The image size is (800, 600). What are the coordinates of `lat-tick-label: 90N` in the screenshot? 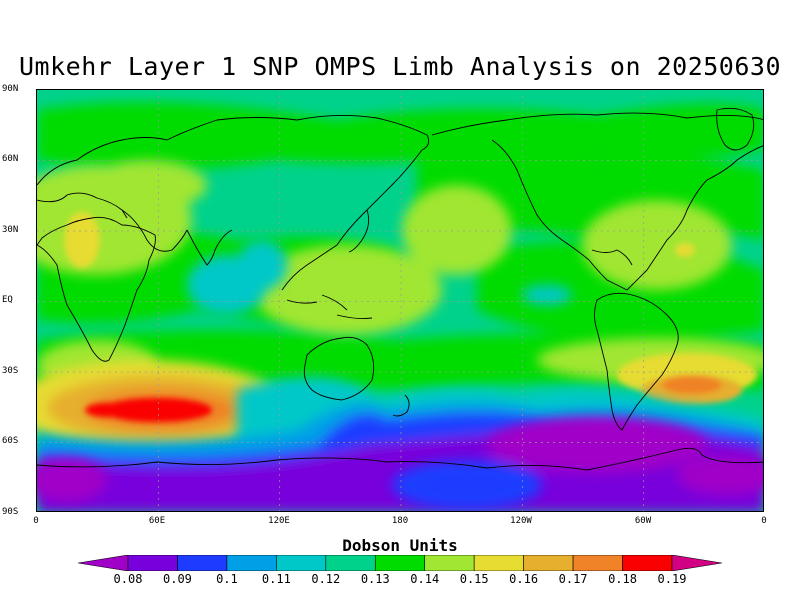 It's located at (10, 89).